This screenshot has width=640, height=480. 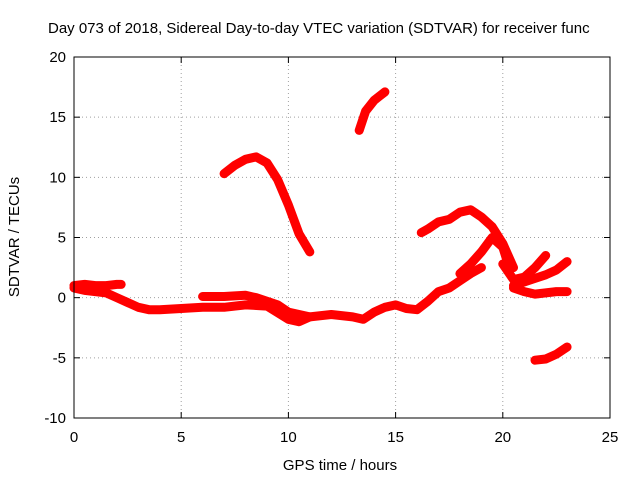 I want to click on y-axis-label: SDTVAR / TECUs, so click(x=14, y=237).